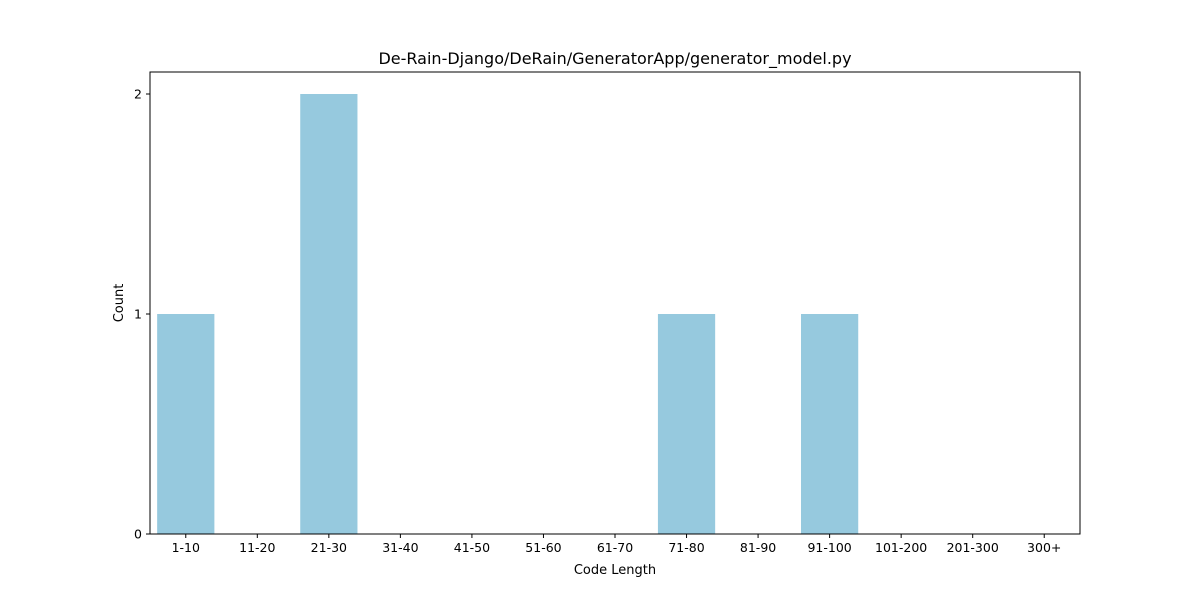  What do you see at coordinates (400, 547) in the screenshot?
I see `x-tick-label: 31-40` at bounding box center [400, 547].